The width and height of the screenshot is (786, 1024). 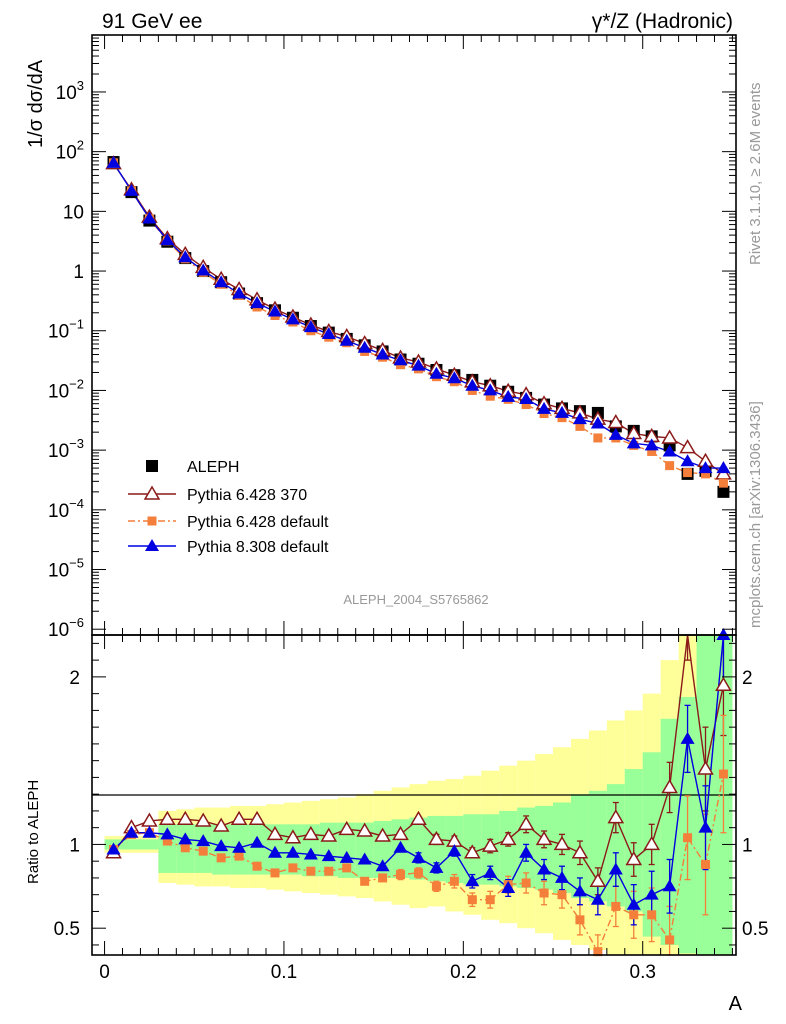 I want to click on main-point-s0, so click(x=723, y=491).